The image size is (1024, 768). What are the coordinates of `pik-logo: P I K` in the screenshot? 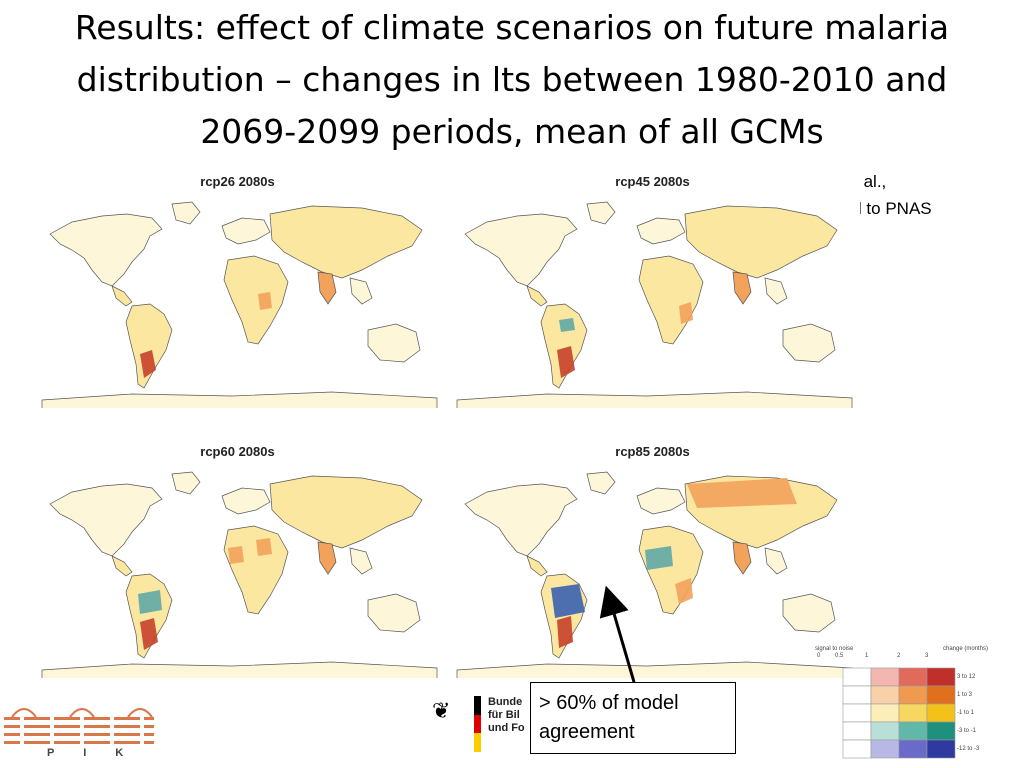 It's located at (82, 731).